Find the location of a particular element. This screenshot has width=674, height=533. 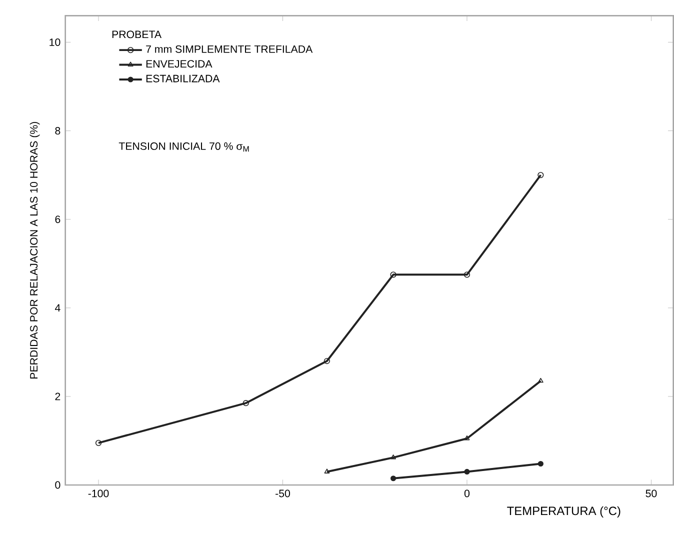

legend-label: ESTABILIZADA is located at coordinates (183, 78).